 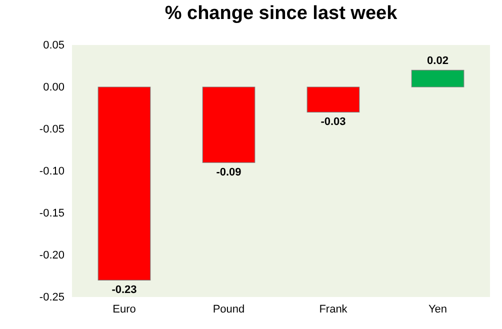 What do you see at coordinates (438, 310) in the screenshot?
I see `x-tick-label: Yen` at bounding box center [438, 310].